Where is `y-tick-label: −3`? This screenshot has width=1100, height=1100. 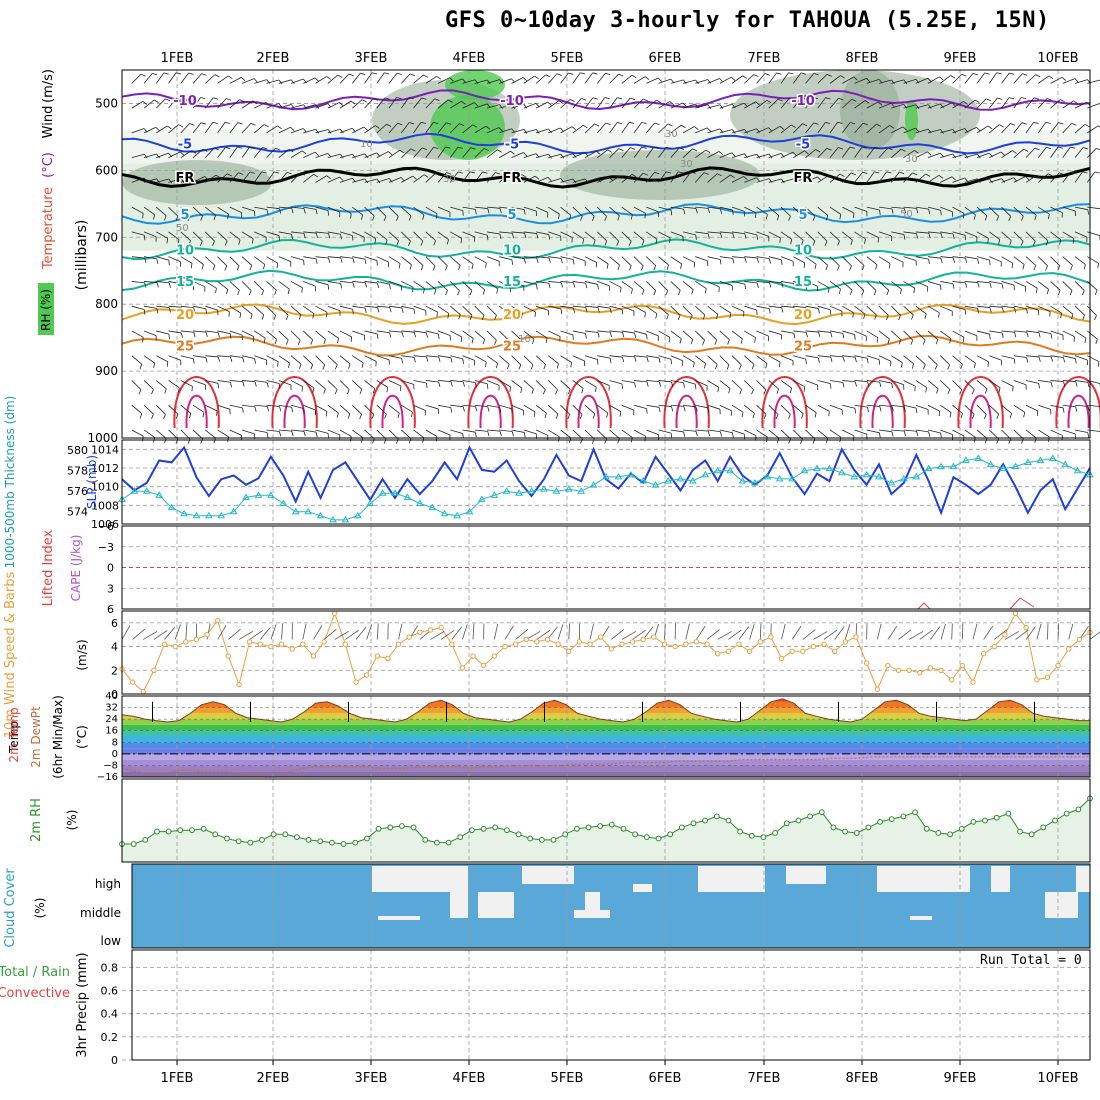 y-tick-label: −3 is located at coordinates (106, 547).